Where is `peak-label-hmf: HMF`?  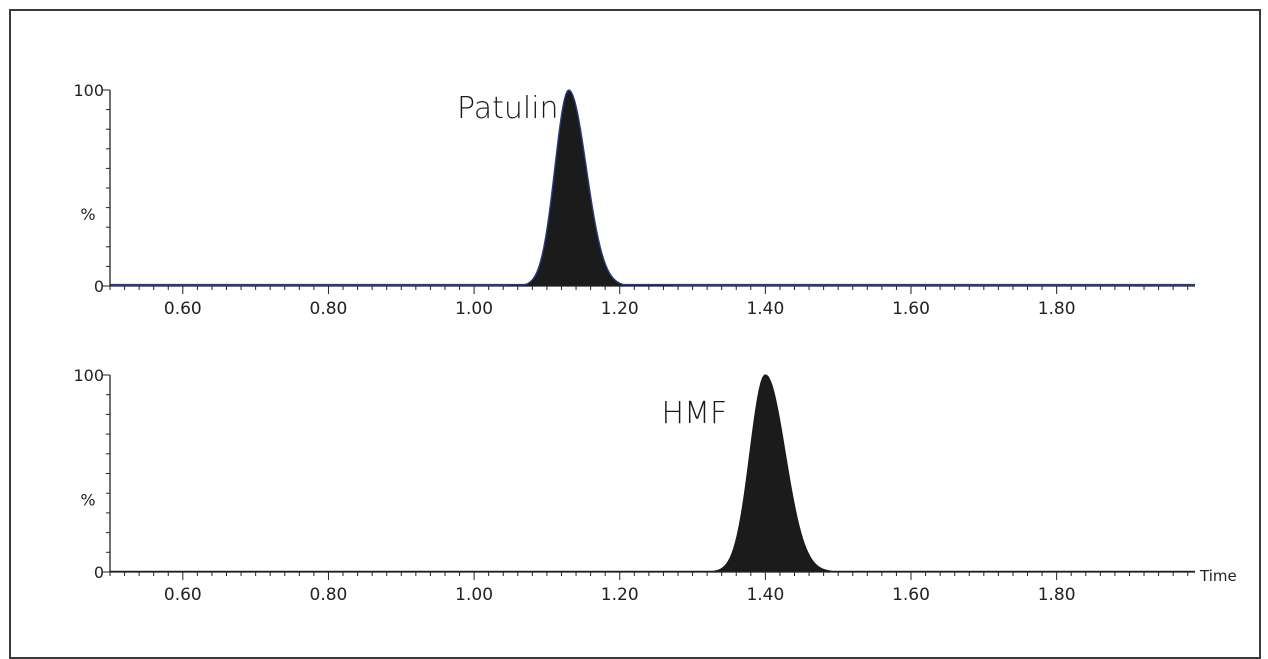 peak-label-hmf: HMF is located at coordinates (695, 413).